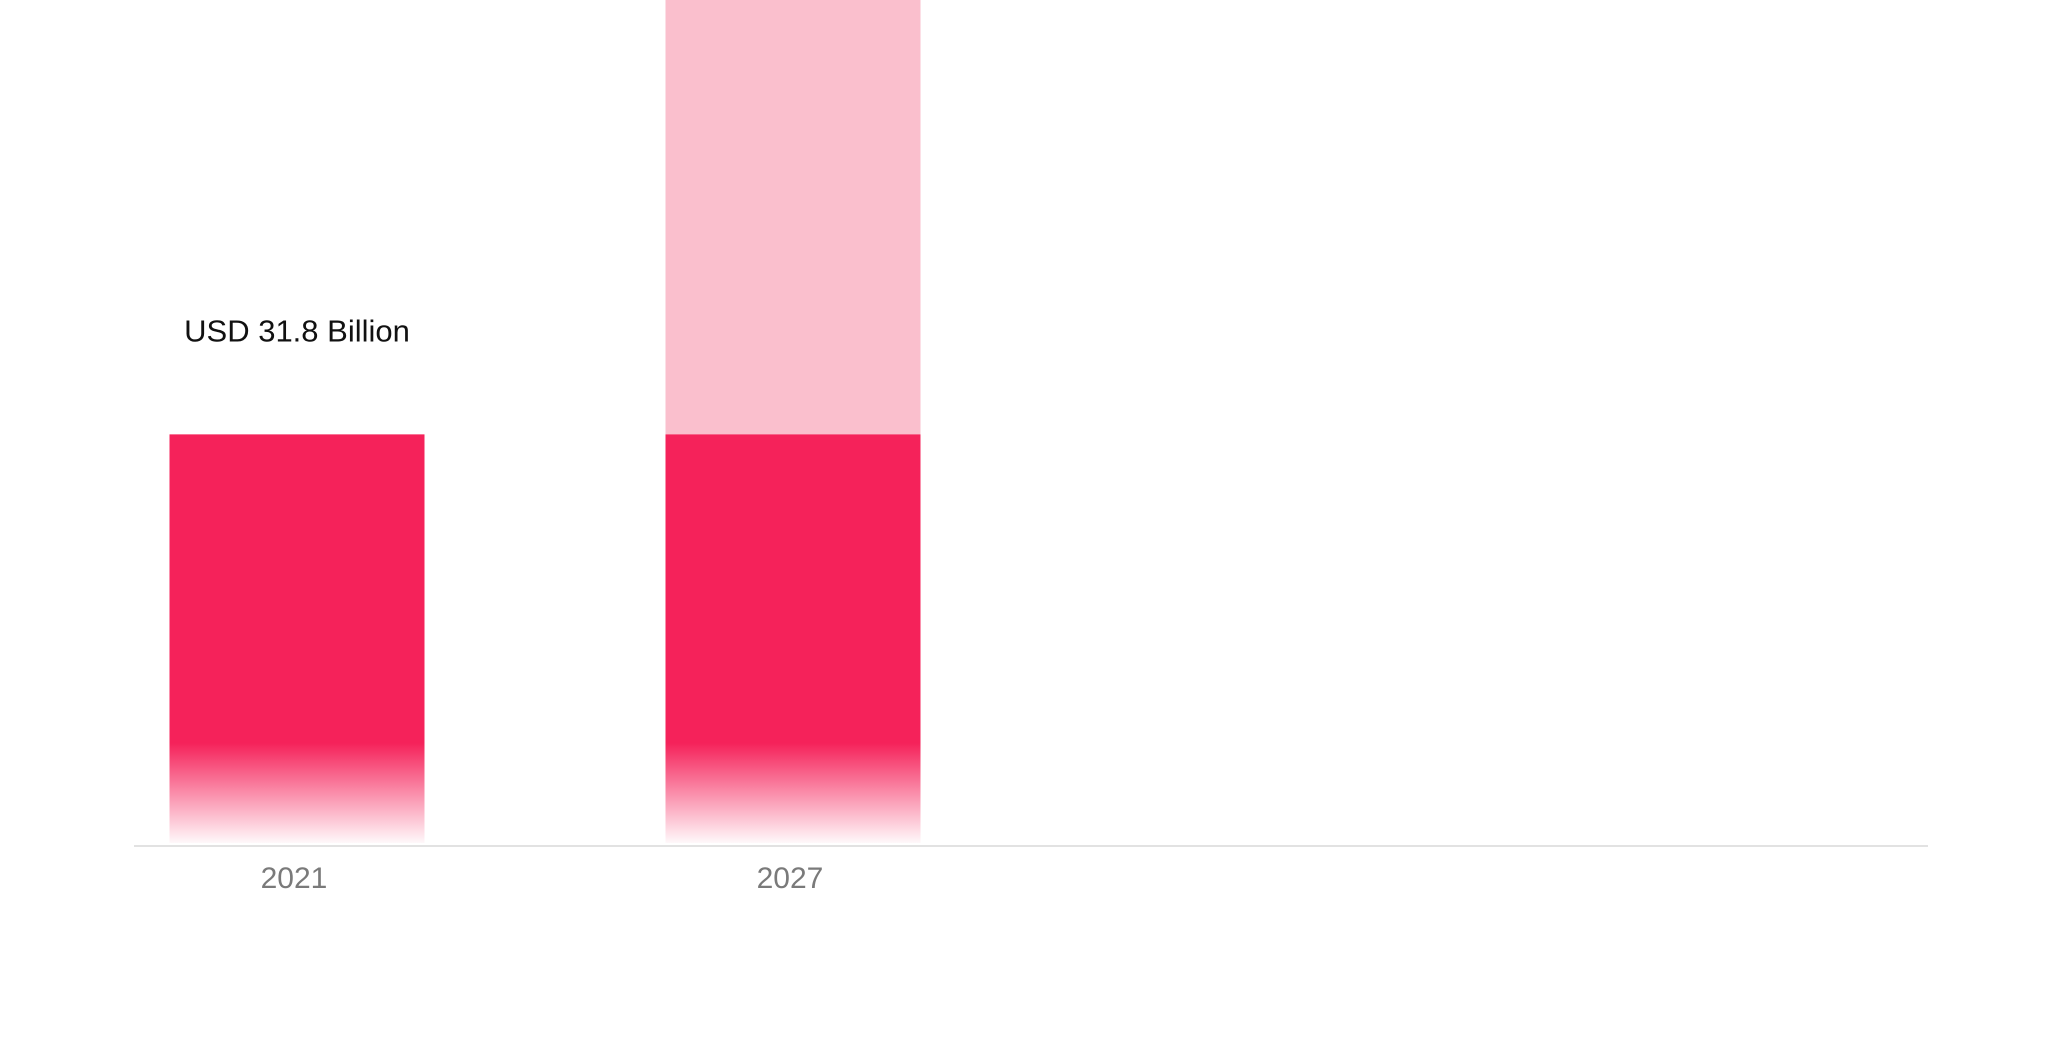 This screenshot has height=1038, width=2048. What do you see at coordinates (793, 588) in the screenshot?
I see `bar-base-segment-2027` at bounding box center [793, 588].